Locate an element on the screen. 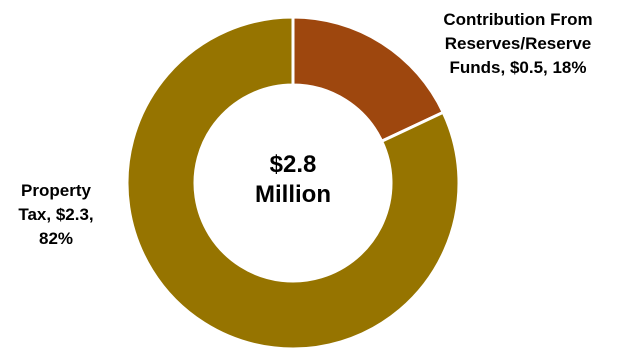 The height and width of the screenshot is (353, 617). data-label-property-tax-line-2: Tax, $2.3, is located at coordinates (56, 214).